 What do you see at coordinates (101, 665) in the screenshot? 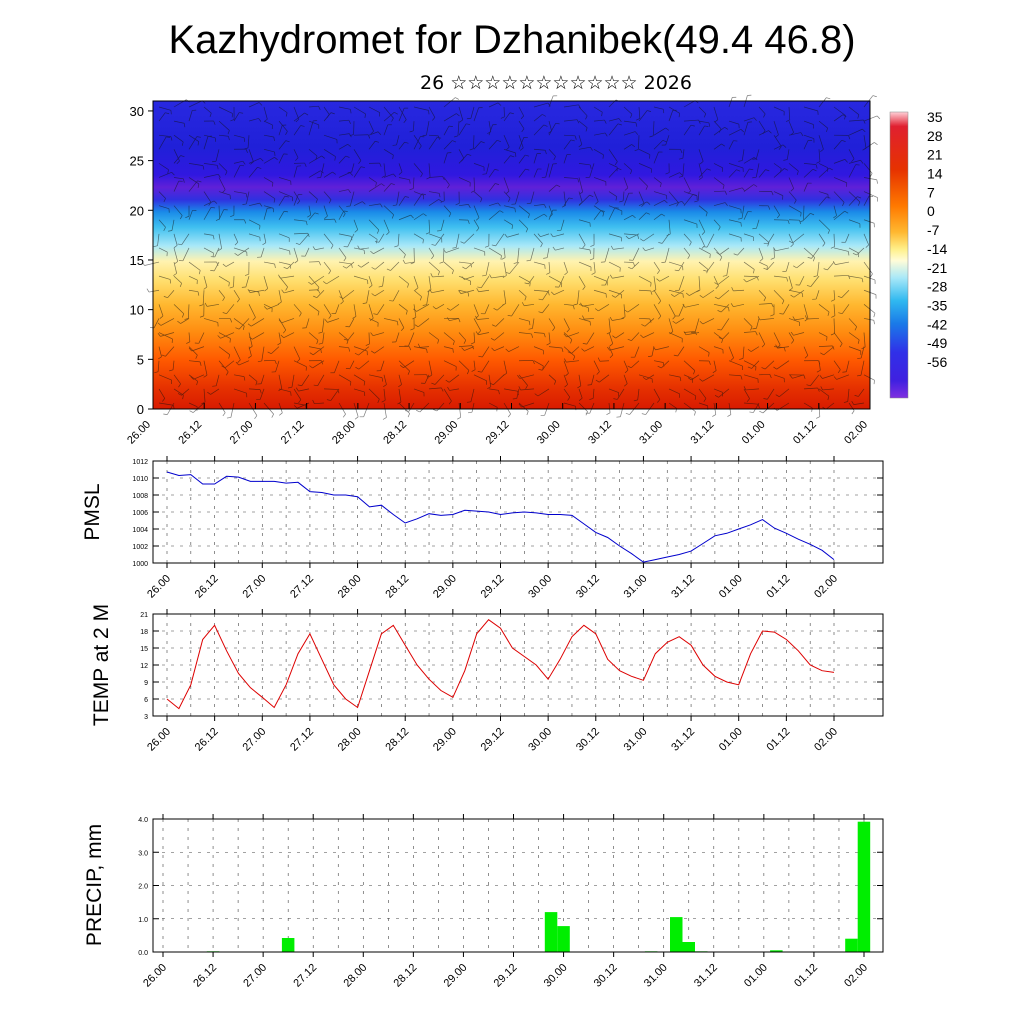
I see `temp-axis-label: TEMP at 2 M` at bounding box center [101, 665].